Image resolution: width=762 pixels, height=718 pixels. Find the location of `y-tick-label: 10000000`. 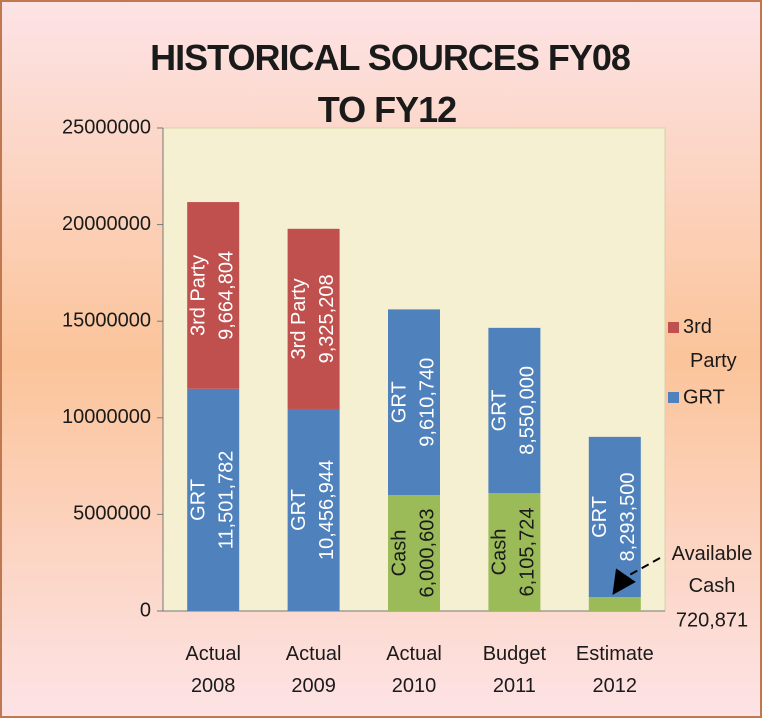

y-tick-label: 10000000 is located at coordinates (106, 417).